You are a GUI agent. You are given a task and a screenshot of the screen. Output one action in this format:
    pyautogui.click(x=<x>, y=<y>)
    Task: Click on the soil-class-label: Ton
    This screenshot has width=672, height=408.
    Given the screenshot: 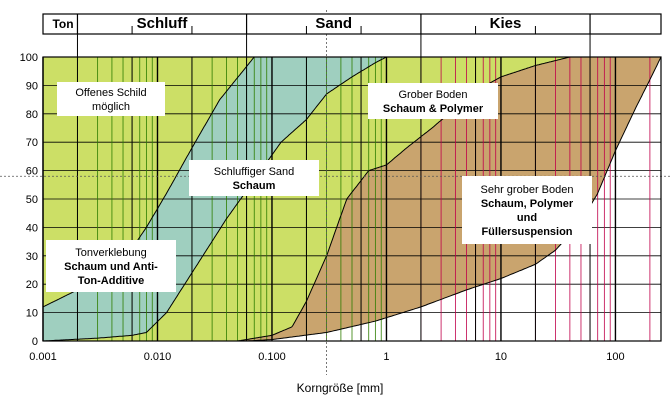 What is the action you would take?
    pyautogui.click(x=62, y=24)
    